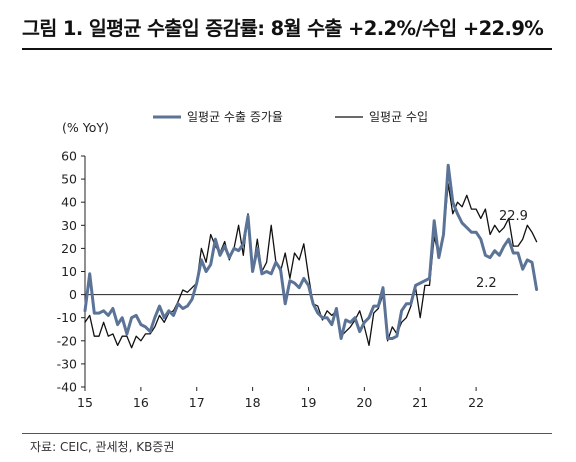 Image resolution: width=576 pixels, height=462 pixels. I want to click on y-tick-label: 10, so click(69, 271).